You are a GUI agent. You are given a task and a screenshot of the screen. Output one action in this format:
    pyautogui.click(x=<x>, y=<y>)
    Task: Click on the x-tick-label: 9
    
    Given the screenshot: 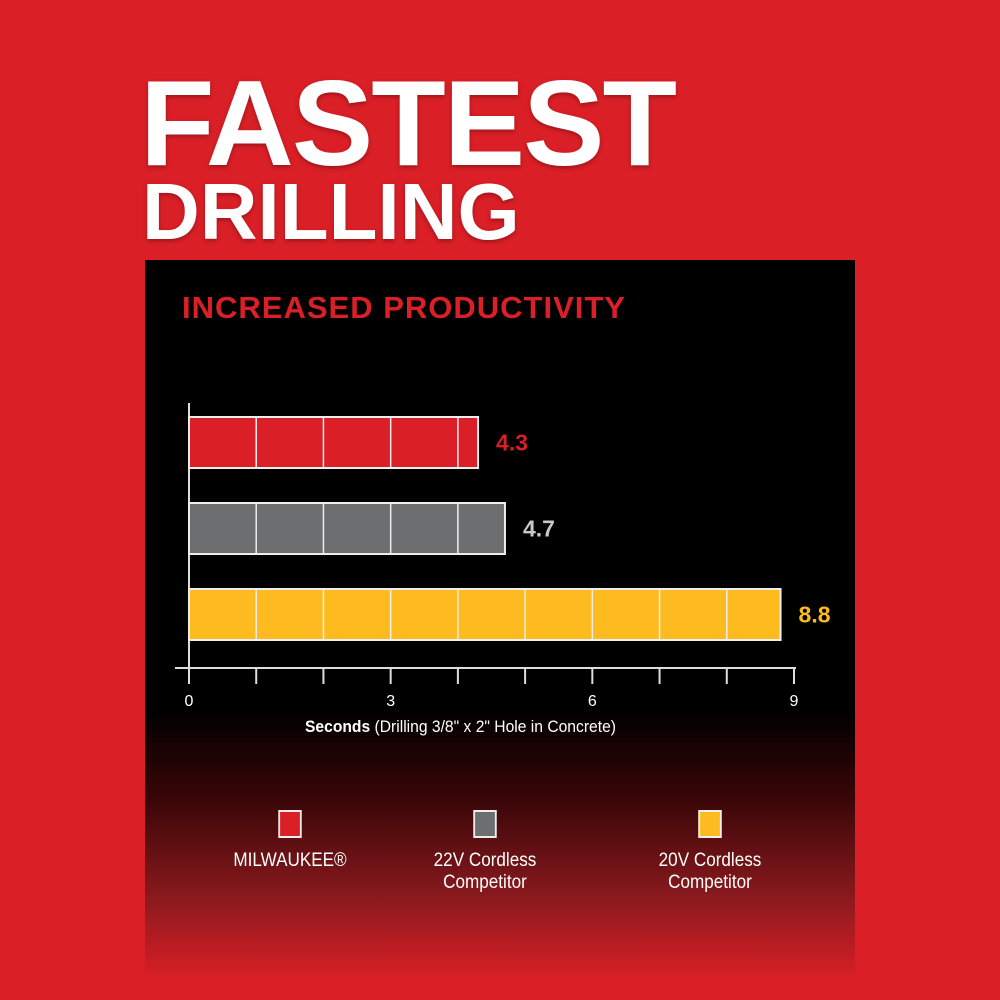 What is the action you would take?
    pyautogui.click(x=794, y=701)
    